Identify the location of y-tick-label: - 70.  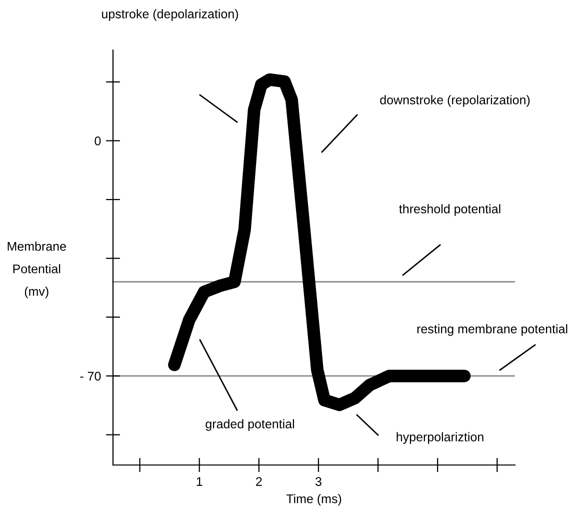
(90, 376).